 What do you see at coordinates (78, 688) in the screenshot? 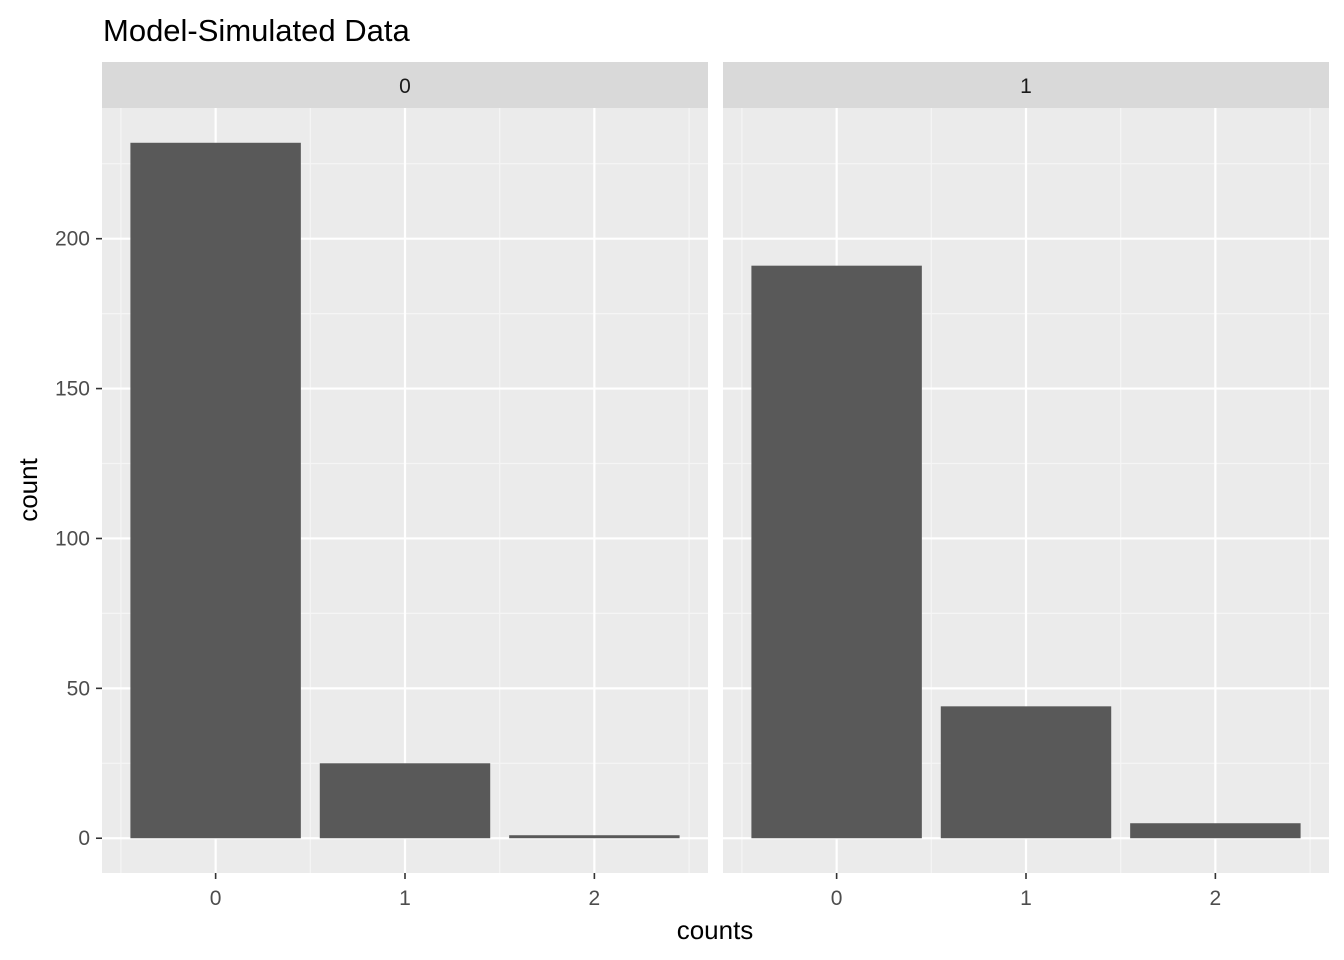
I see `y-tick-label: 50` at bounding box center [78, 688].